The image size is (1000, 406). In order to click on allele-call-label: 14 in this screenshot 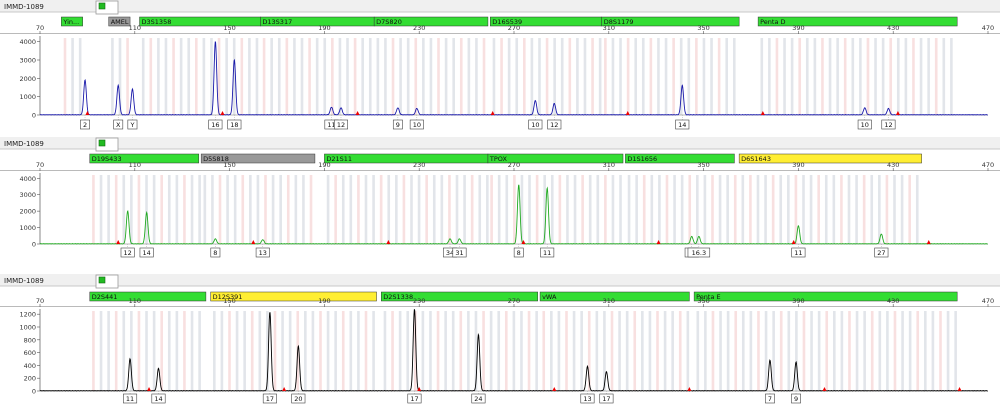, I will do `click(158, 399)`.